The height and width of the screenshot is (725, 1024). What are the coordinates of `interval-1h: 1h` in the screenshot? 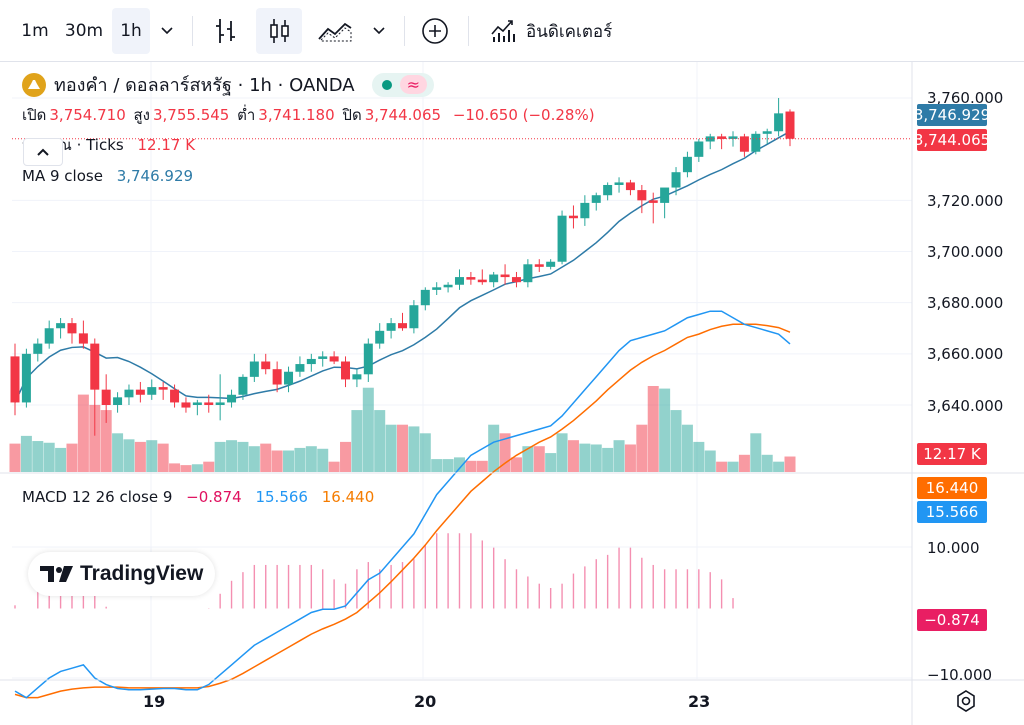 It's located at (131, 31).